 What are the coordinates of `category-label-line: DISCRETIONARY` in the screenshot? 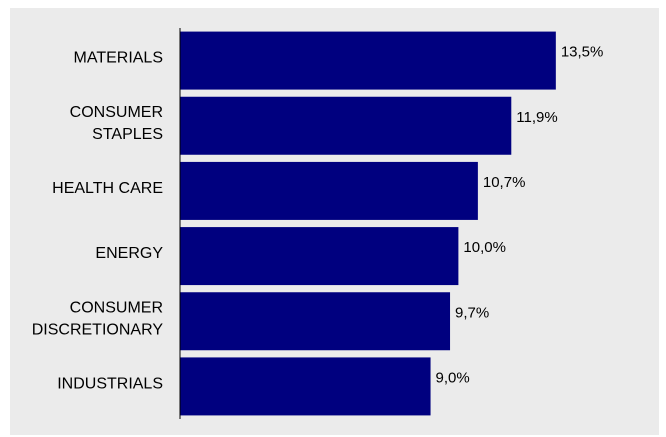 It's located at (98, 329).